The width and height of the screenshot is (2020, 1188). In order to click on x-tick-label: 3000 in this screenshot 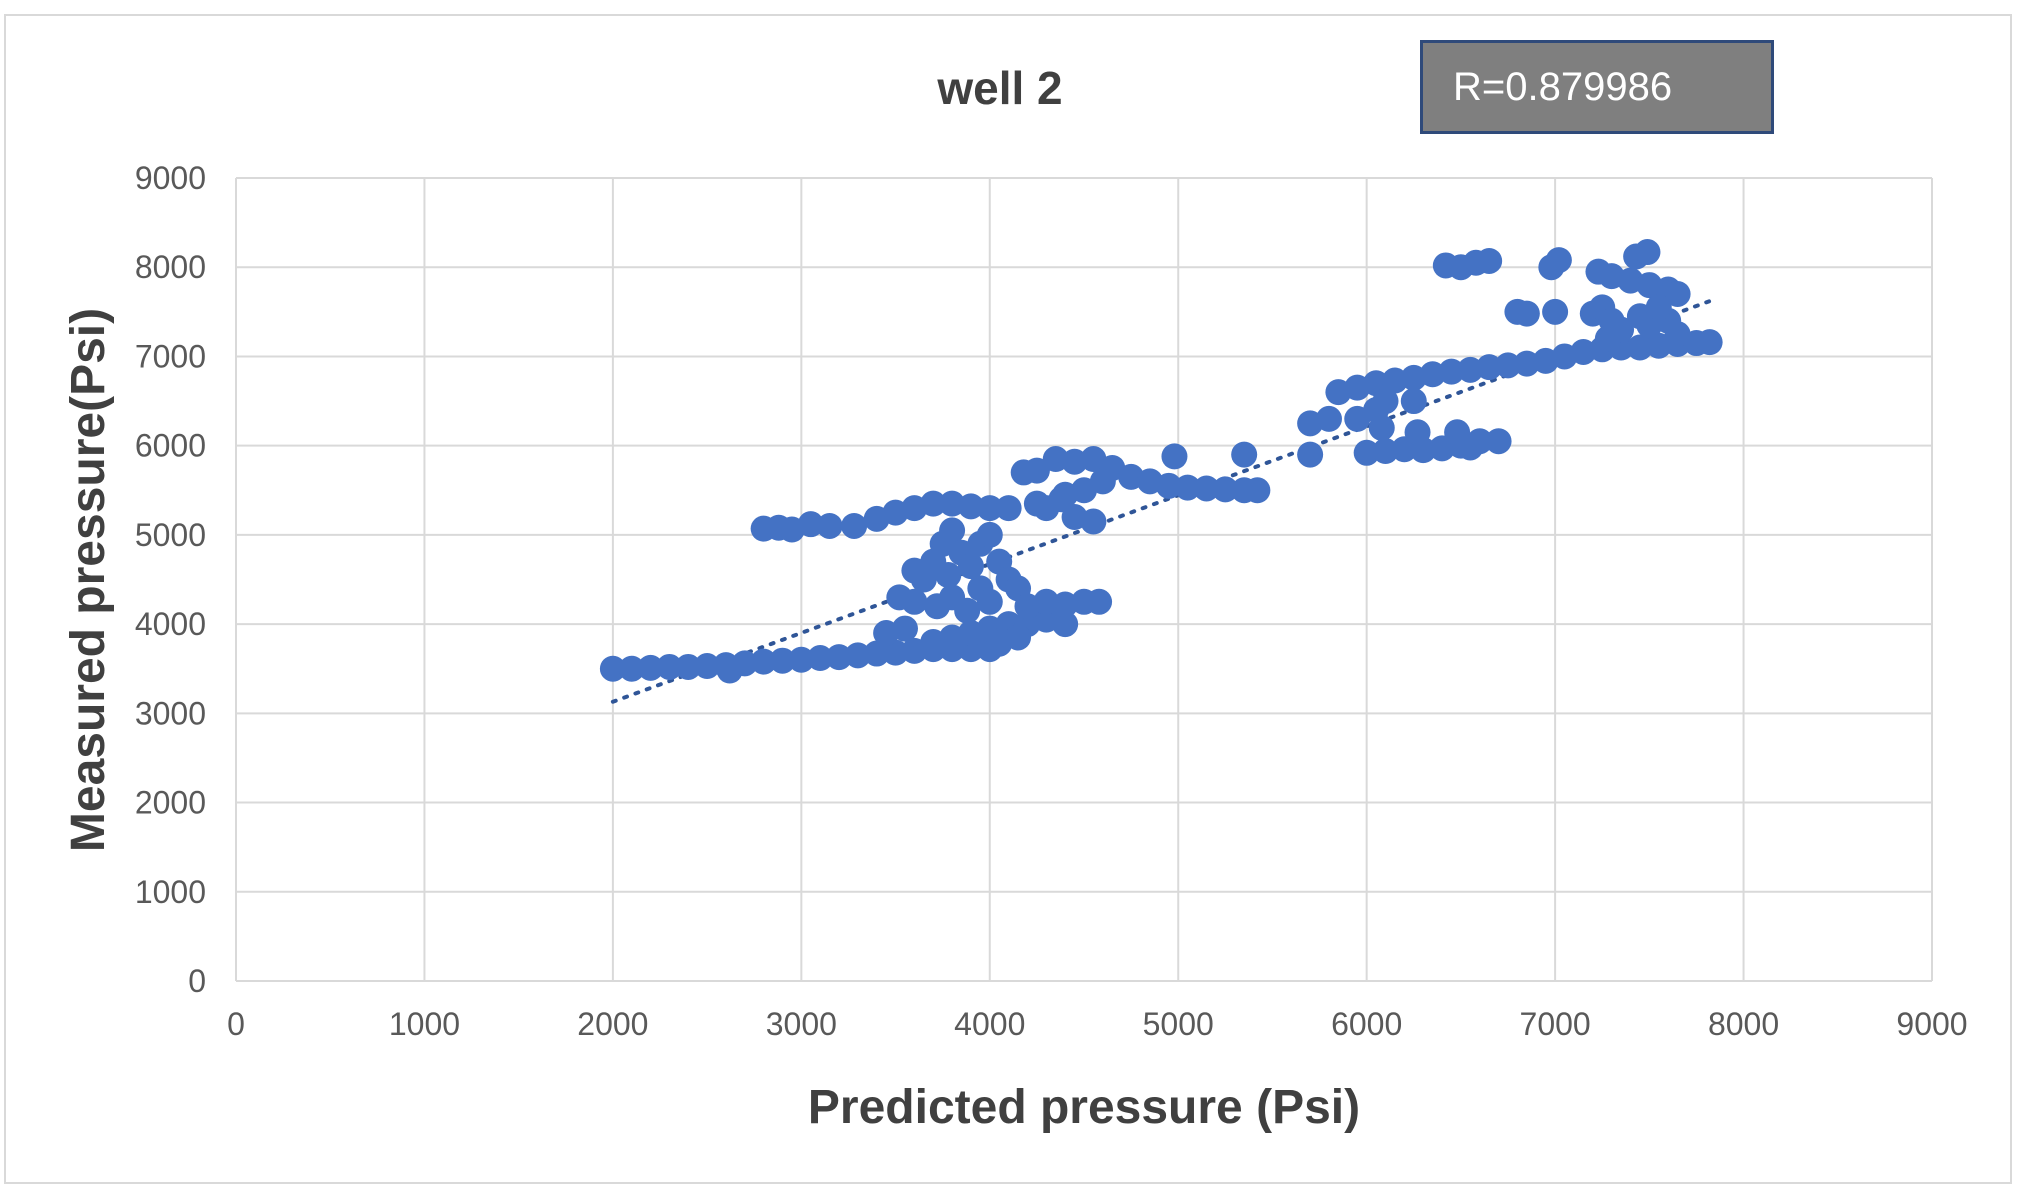, I will do `click(801, 1024)`.